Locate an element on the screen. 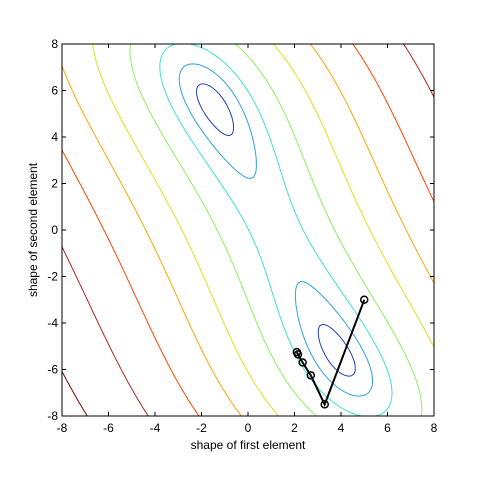 The image size is (480, 485). x-tick-label: -2 is located at coordinates (201, 428).